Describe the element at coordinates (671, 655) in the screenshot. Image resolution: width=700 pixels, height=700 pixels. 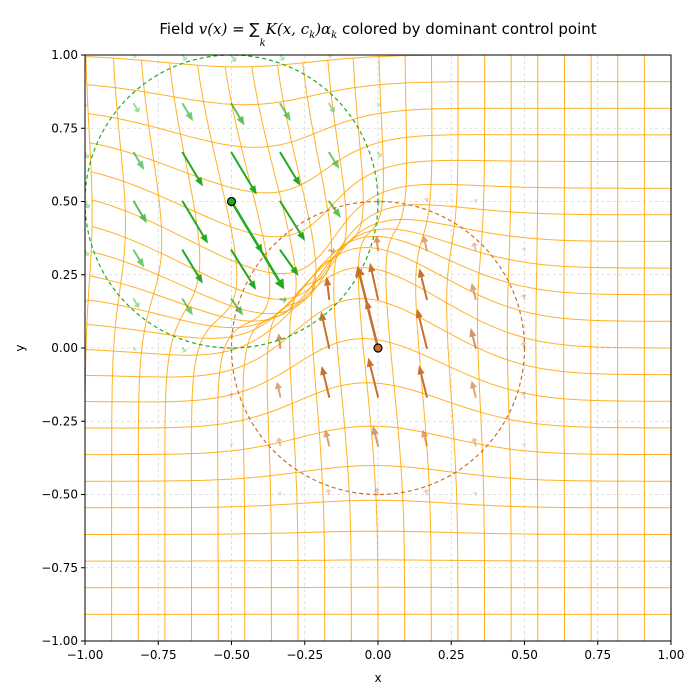
I see `x-tick-label-8: 1.00` at that location.